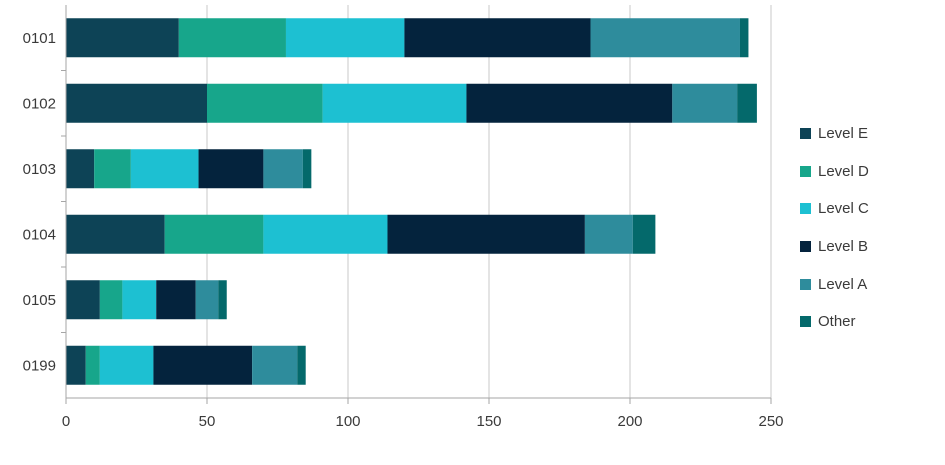  I want to click on bar-segment: 0199 — Other: 3, so click(301, 365).